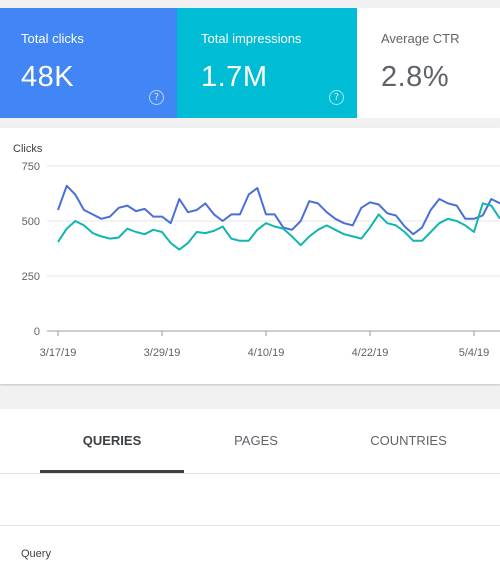 This screenshot has width=500, height=578. I want to click on x-tick-label: 4/22/19, so click(370, 353).